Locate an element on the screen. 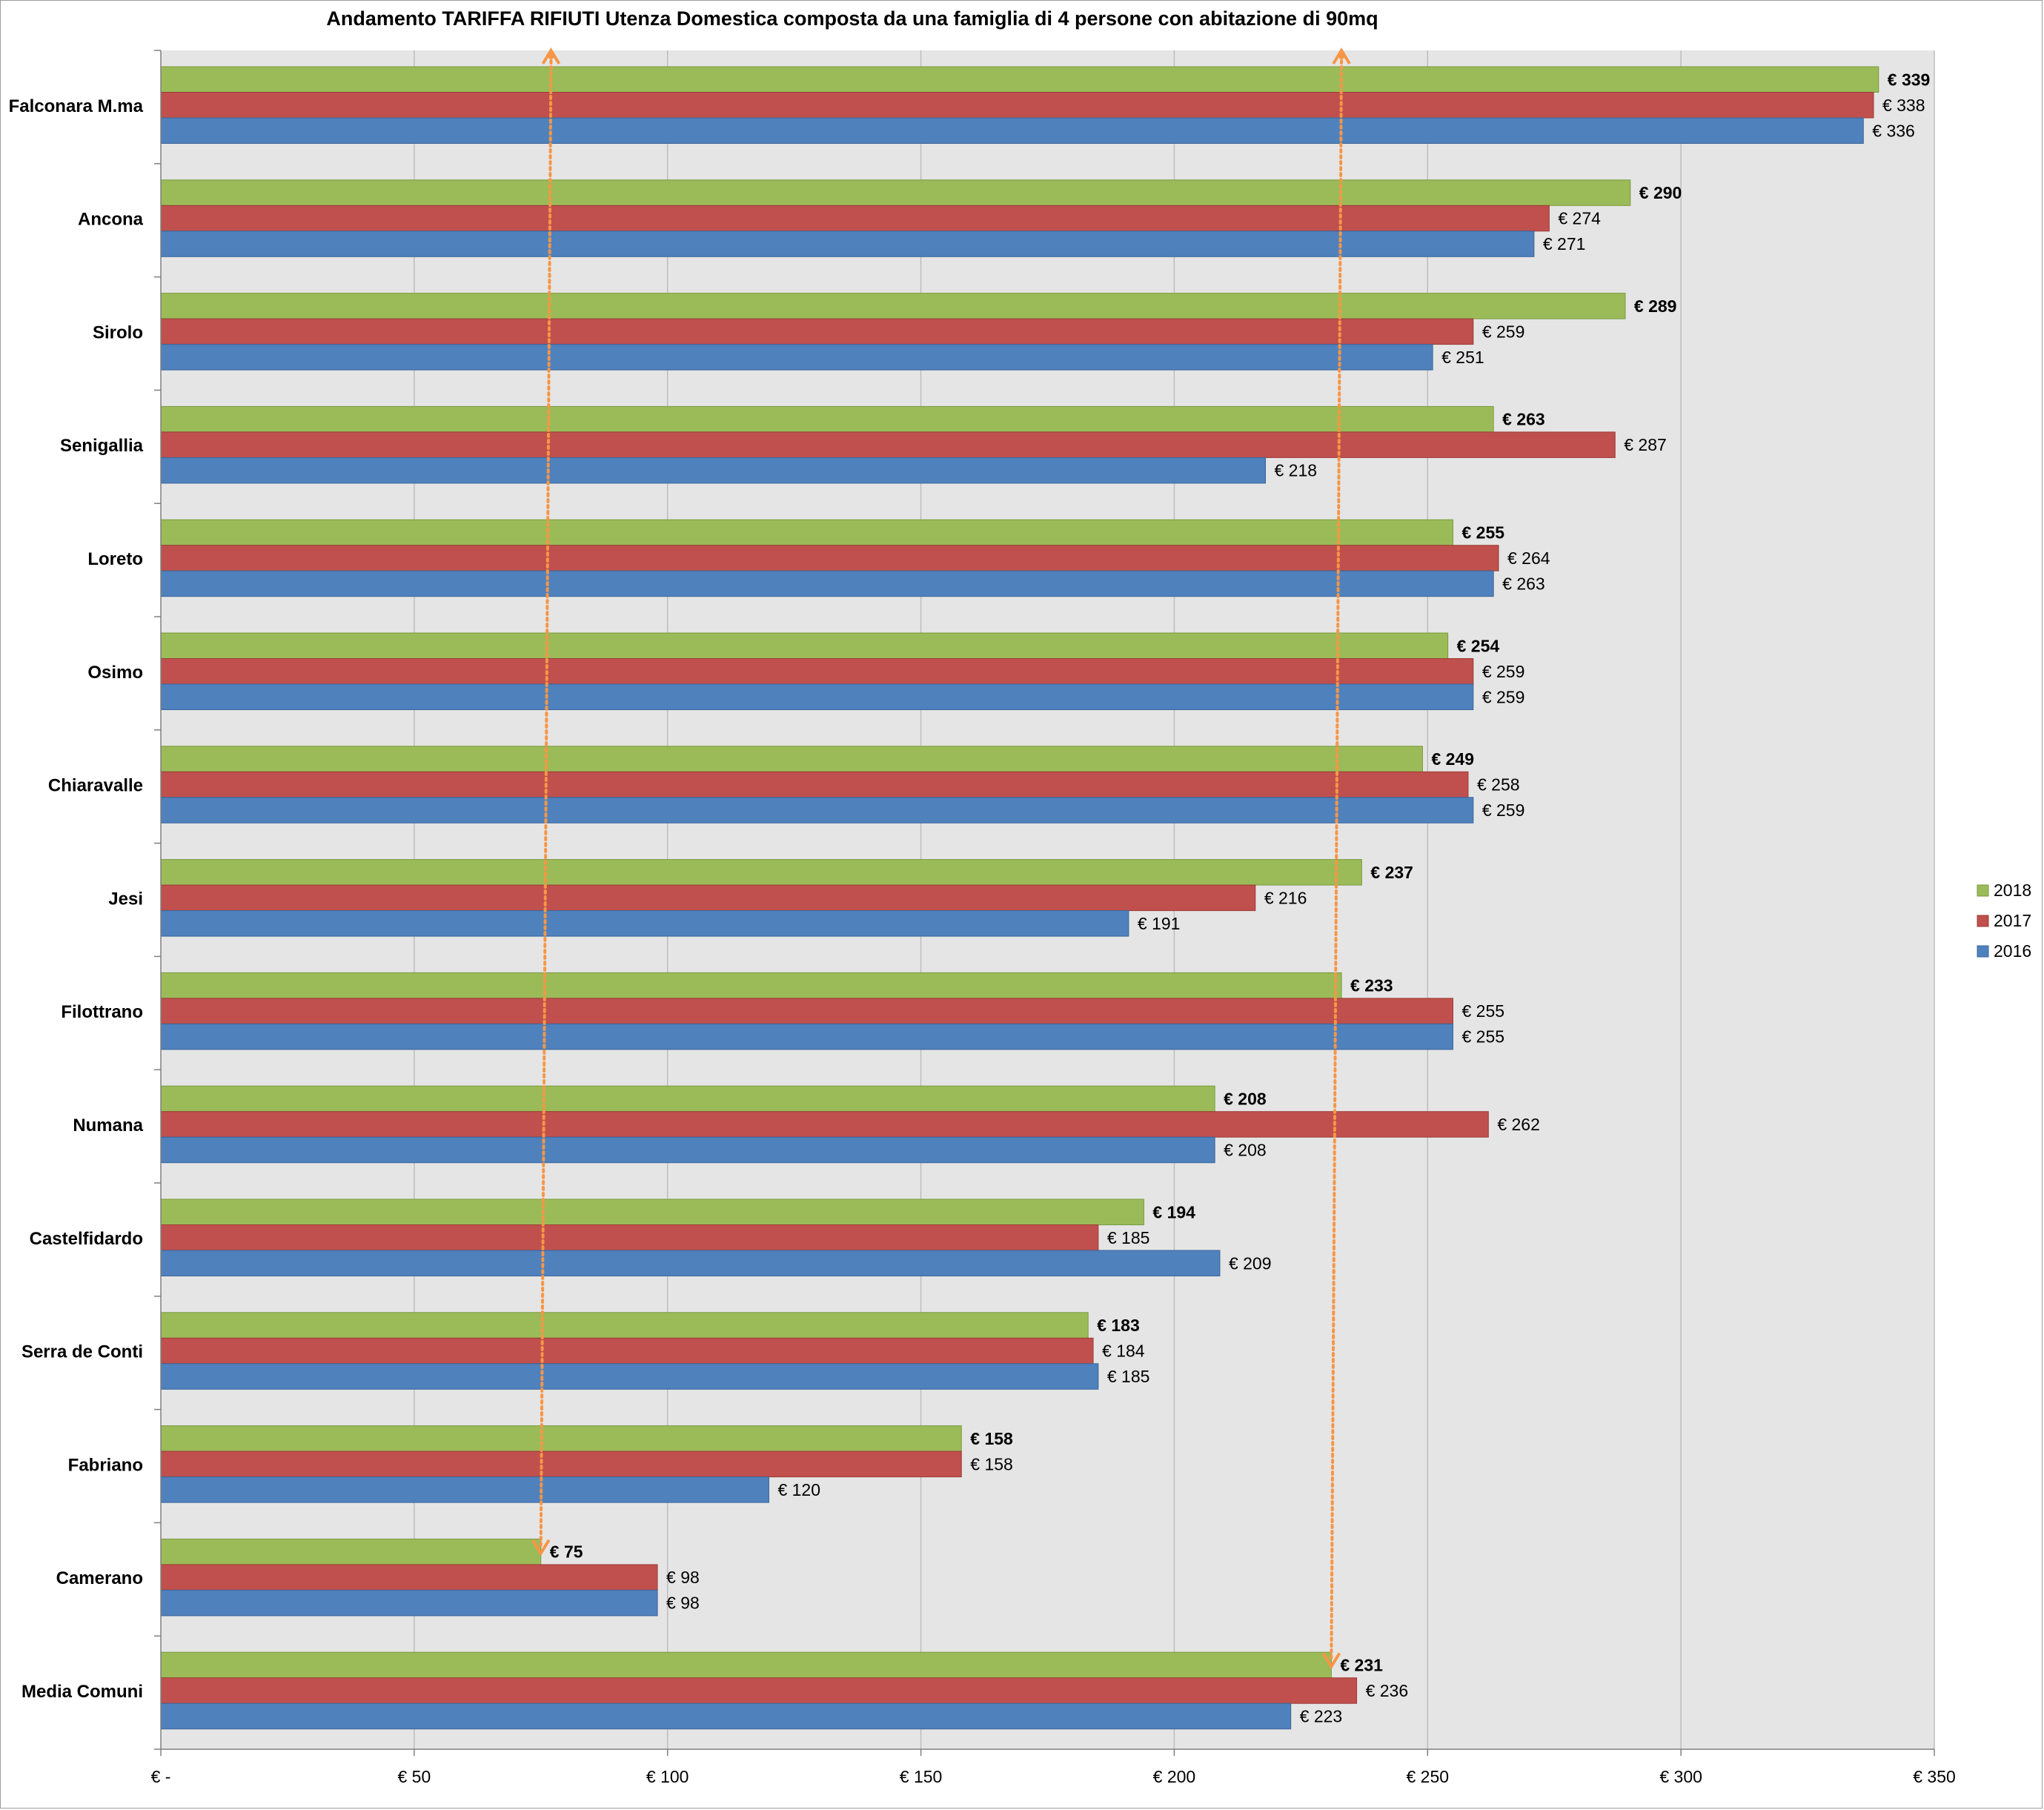 The height and width of the screenshot is (1810, 2044). legend-swatch-2017 is located at coordinates (1983, 921).